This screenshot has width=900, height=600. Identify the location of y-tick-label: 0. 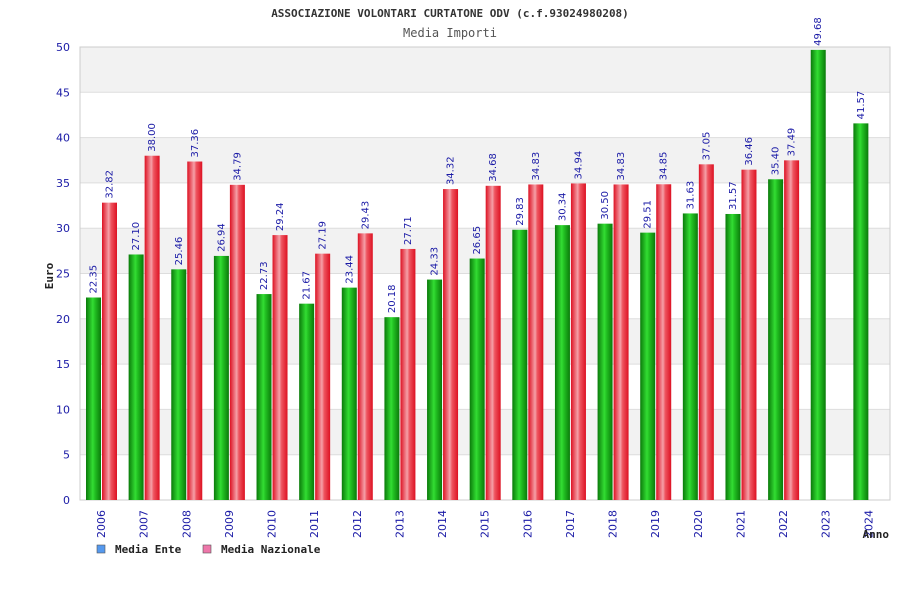
(66, 500).